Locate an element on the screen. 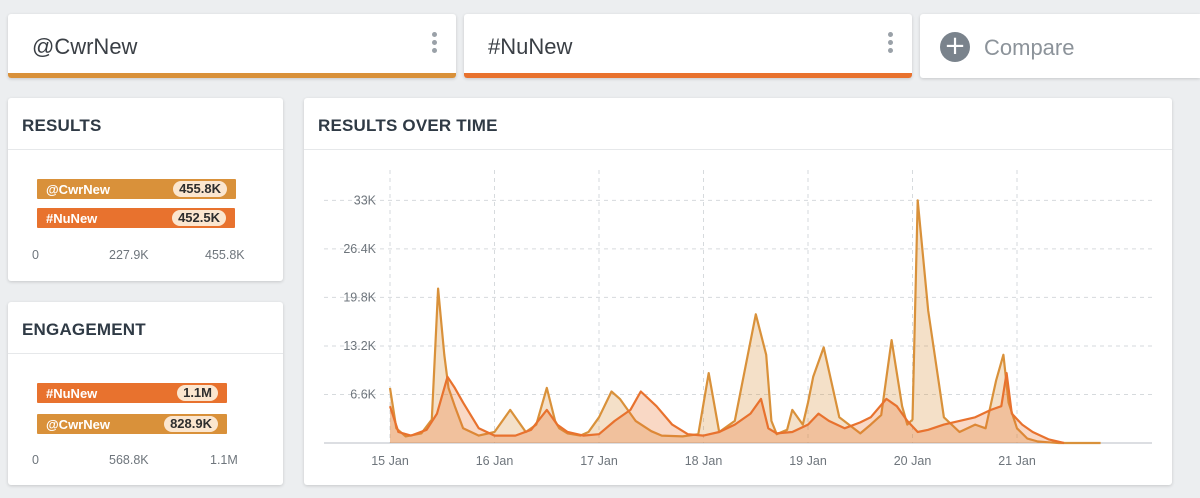 The width and height of the screenshot is (1200, 498). x-tick-label: 20 Jan is located at coordinates (913, 461).